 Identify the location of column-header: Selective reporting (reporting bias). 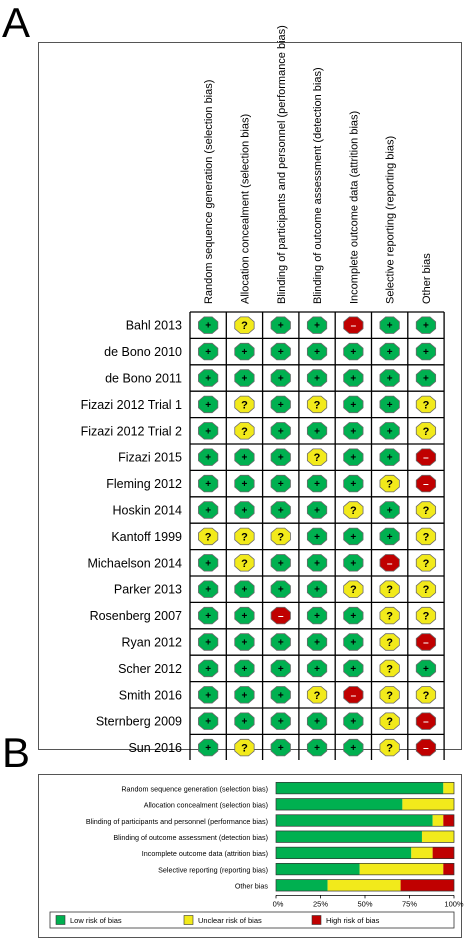
(391, 220).